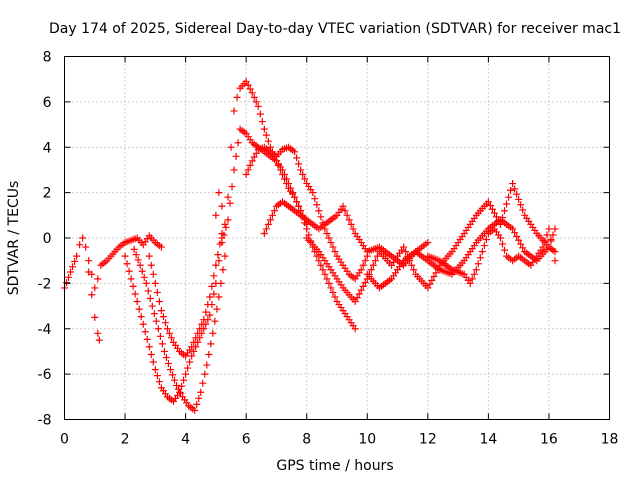 Image resolution: width=640 pixels, height=480 pixels. I want to click on y-tick-label: -6, so click(45, 375).